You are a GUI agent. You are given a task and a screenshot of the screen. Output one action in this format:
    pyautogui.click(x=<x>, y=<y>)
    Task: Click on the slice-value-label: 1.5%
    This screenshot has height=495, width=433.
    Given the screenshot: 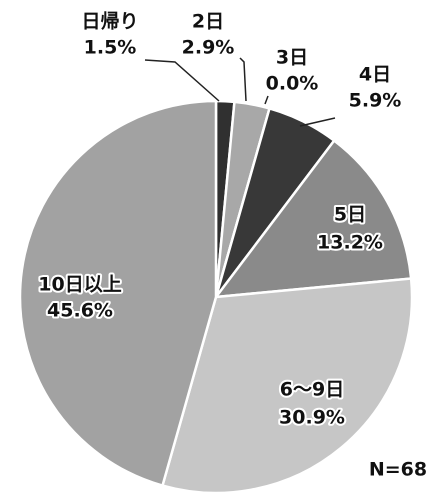 What is the action you would take?
    pyautogui.click(x=110, y=48)
    